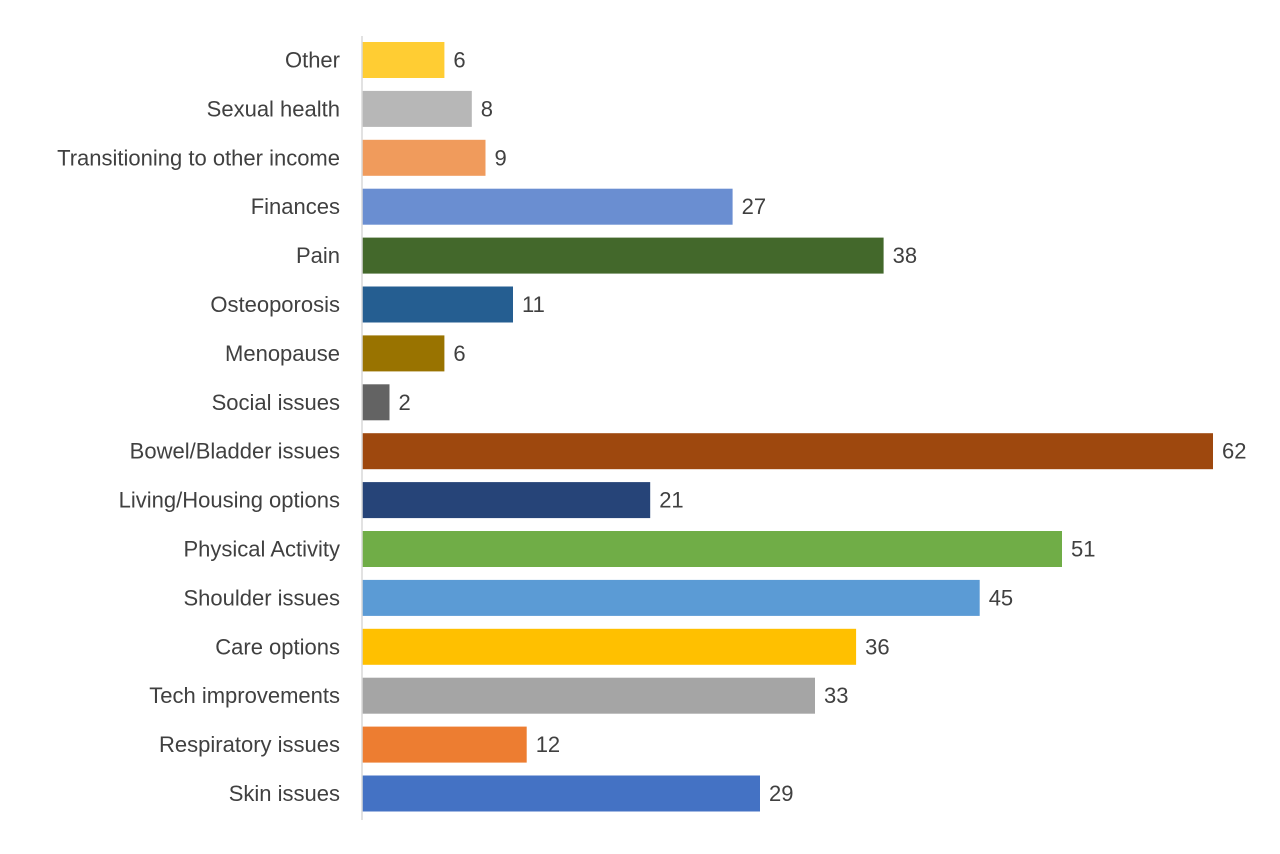 This screenshot has width=1280, height=854. I want to click on category-label-menopause: Menopause, so click(282, 353).